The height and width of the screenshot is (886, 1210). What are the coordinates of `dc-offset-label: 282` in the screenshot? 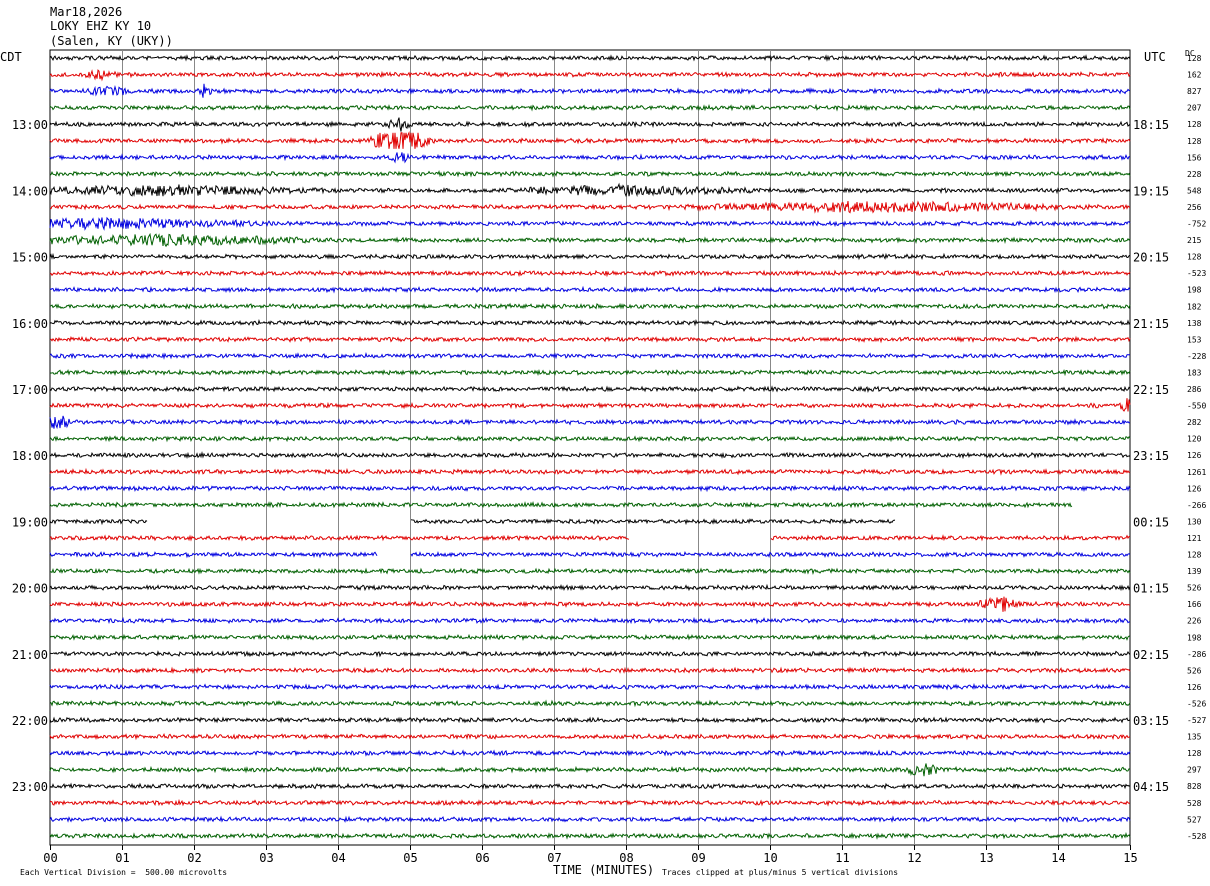 It's located at (1194, 422).